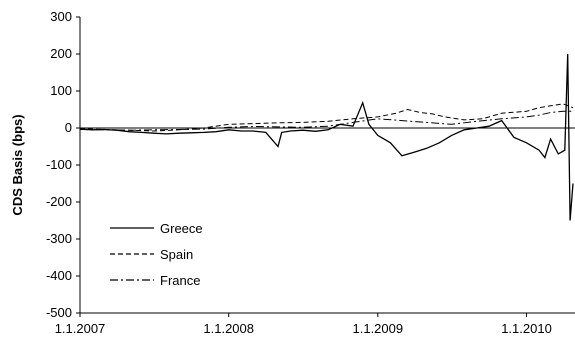 The image size is (575, 343). I want to click on x-tick-label: 1.1.2007, so click(80, 328).